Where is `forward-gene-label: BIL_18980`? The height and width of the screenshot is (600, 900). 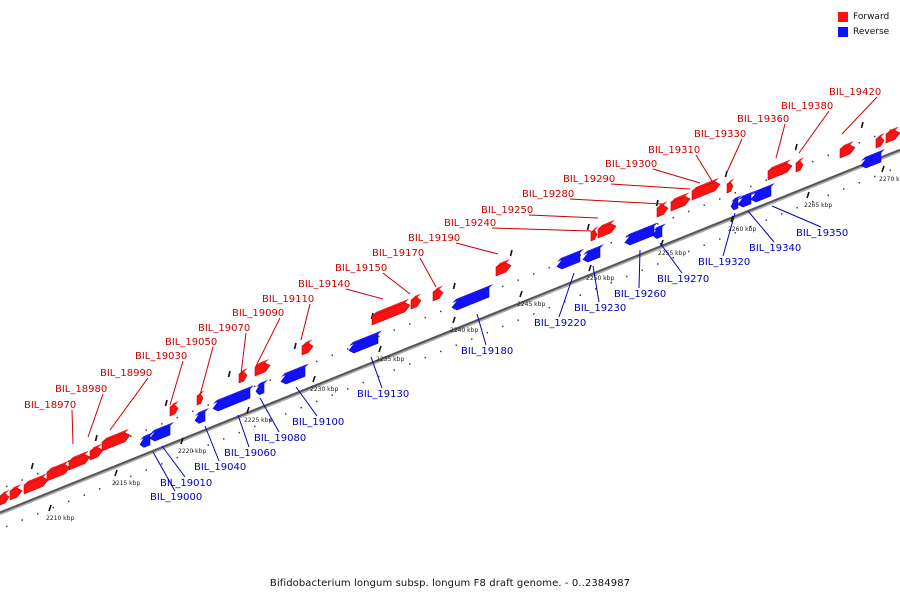 forward-gene-label: BIL_18980 is located at coordinates (81, 389).